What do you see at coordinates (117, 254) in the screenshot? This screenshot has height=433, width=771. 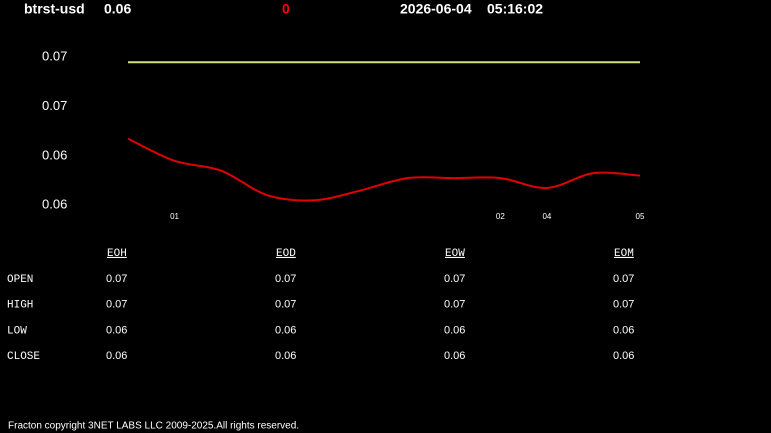 I see `column-header: EOH` at bounding box center [117, 254].